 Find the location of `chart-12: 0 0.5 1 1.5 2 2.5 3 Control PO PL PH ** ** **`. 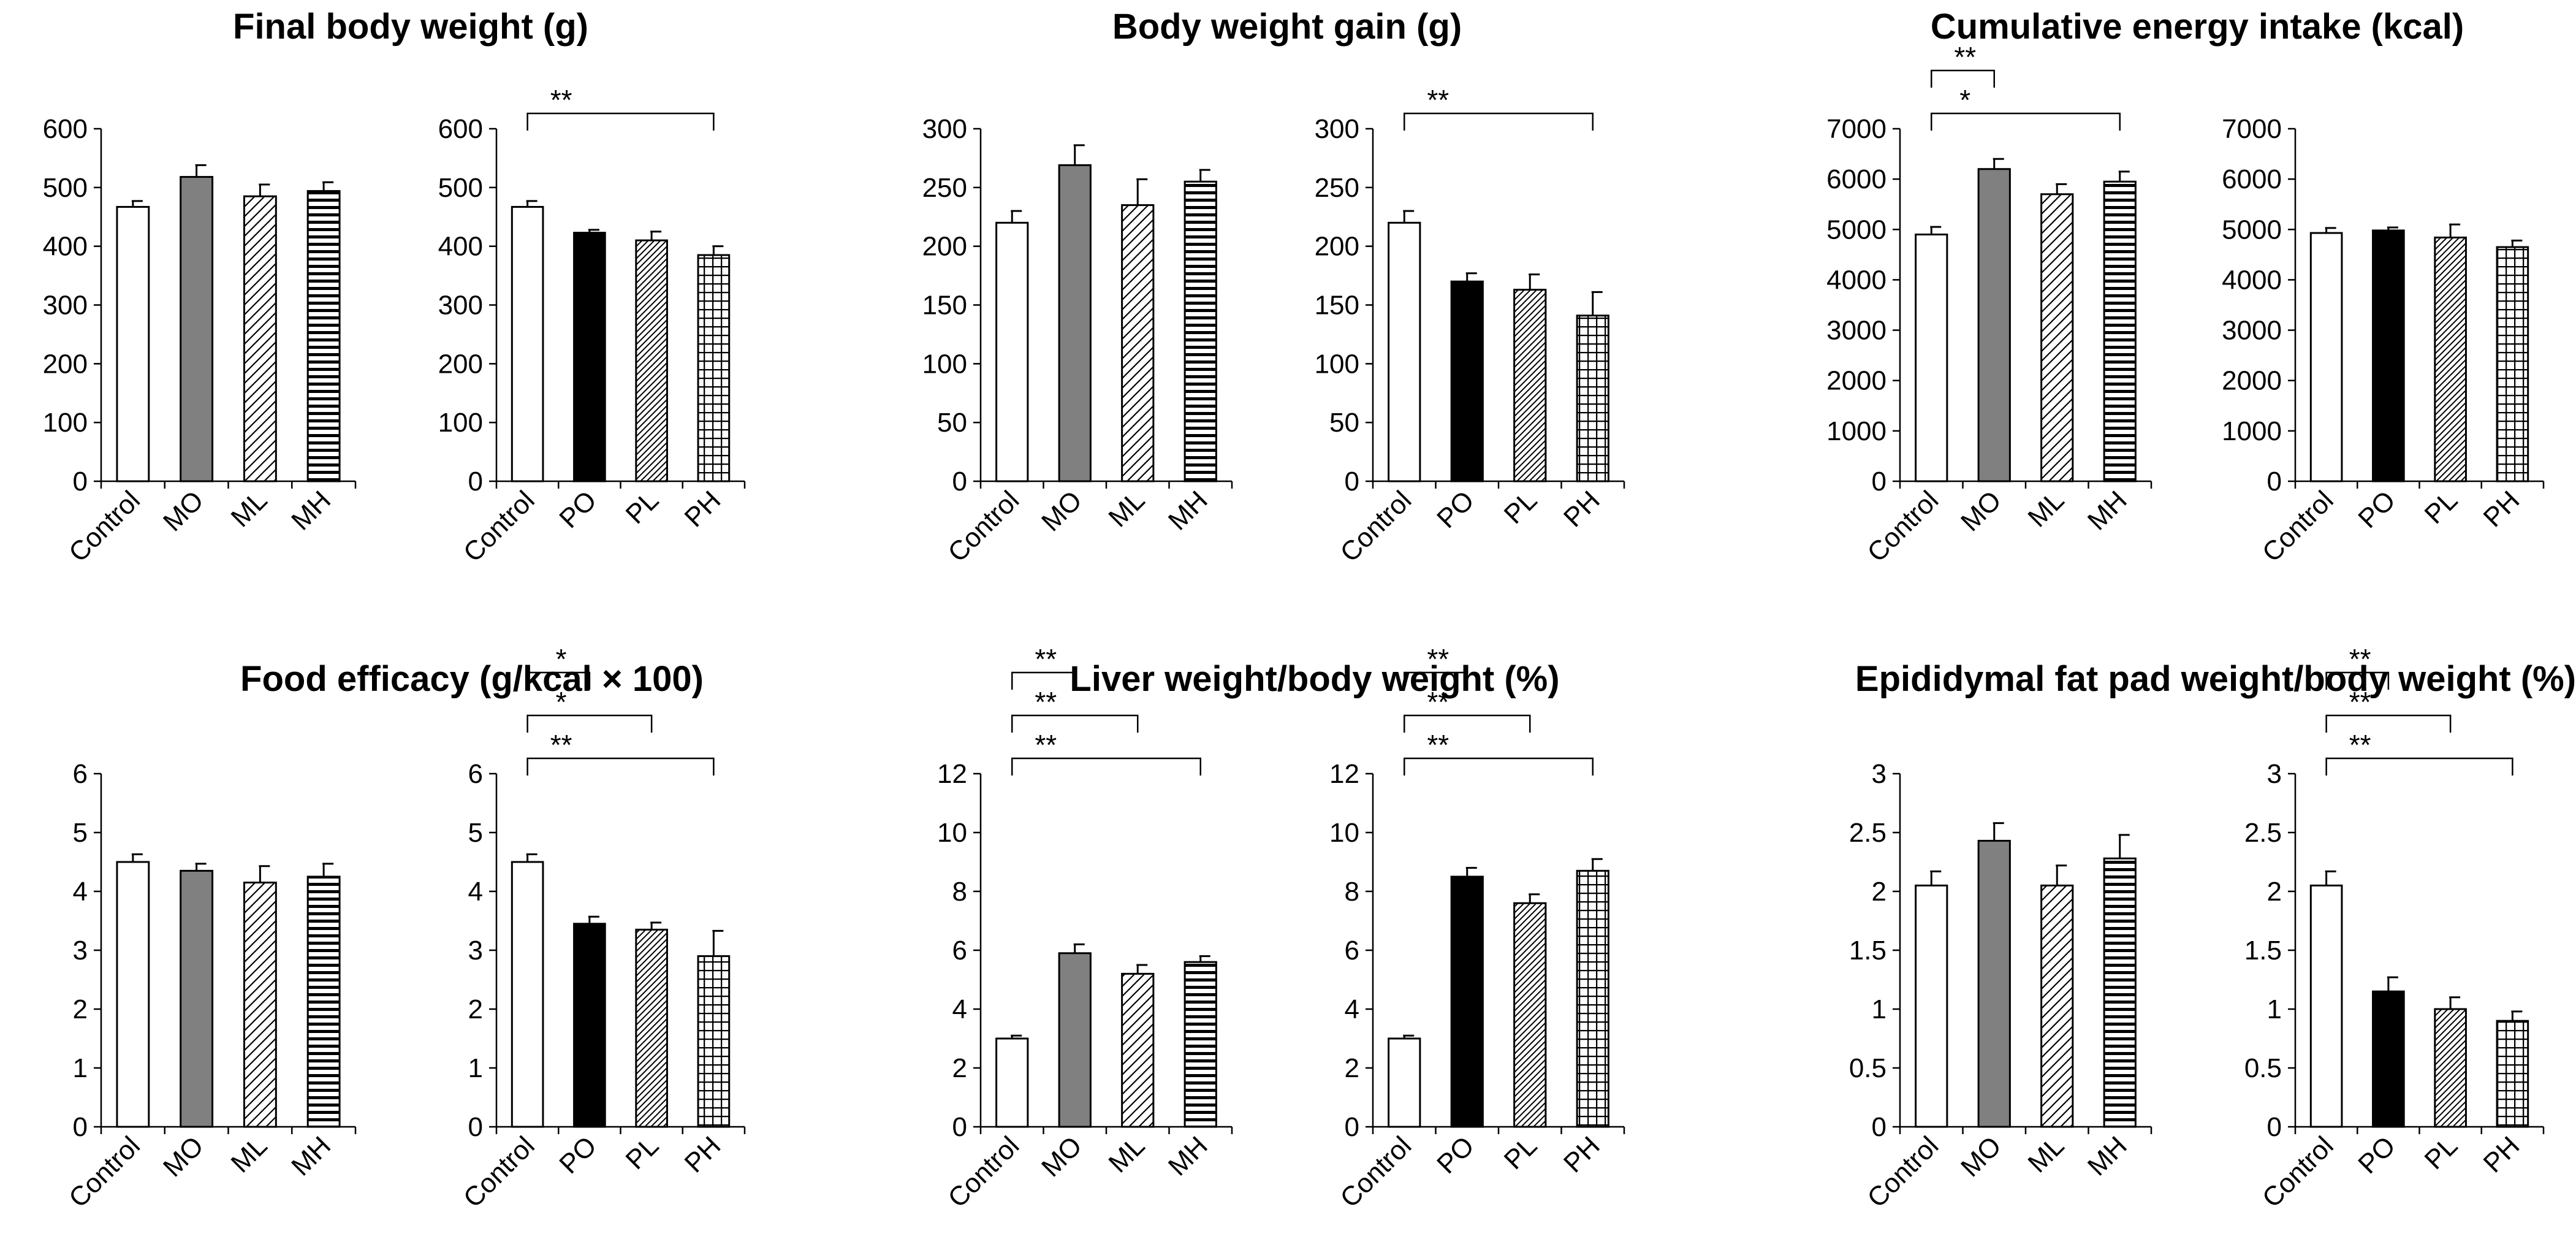

chart-12: 0 0.5 1 1.5 2 2.5 3 Control PO PL PH ** ** ** is located at coordinates (2394, 928).